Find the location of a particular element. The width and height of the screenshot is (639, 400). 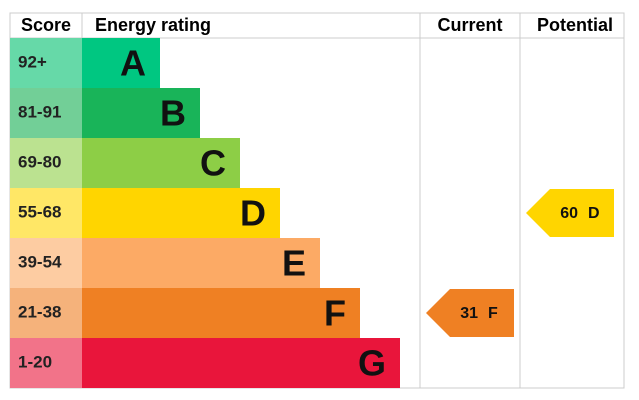

score-label: 1-20 is located at coordinates (35, 361).